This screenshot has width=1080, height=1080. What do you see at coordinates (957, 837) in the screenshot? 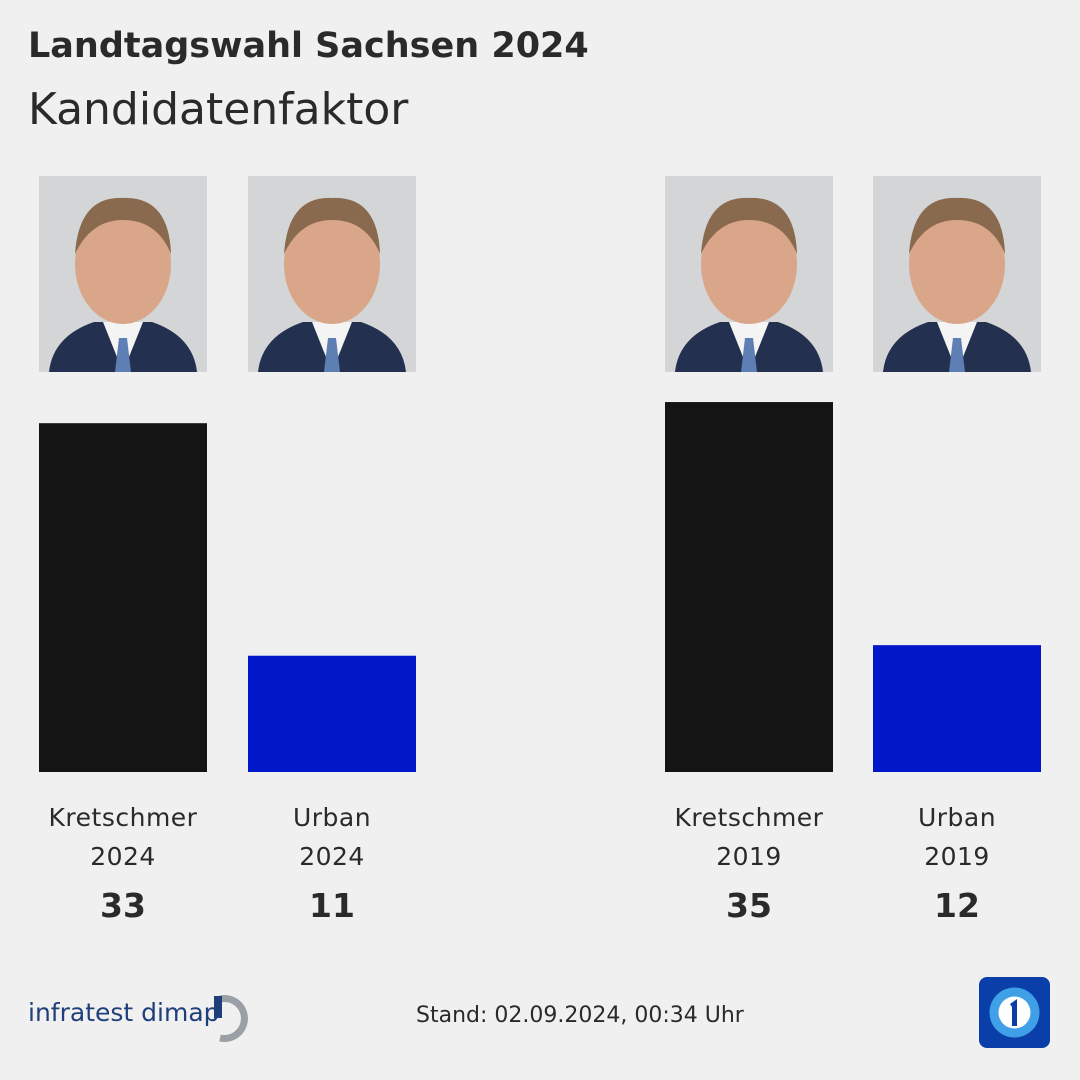
I see `category-label: Urban 2019` at bounding box center [957, 837].